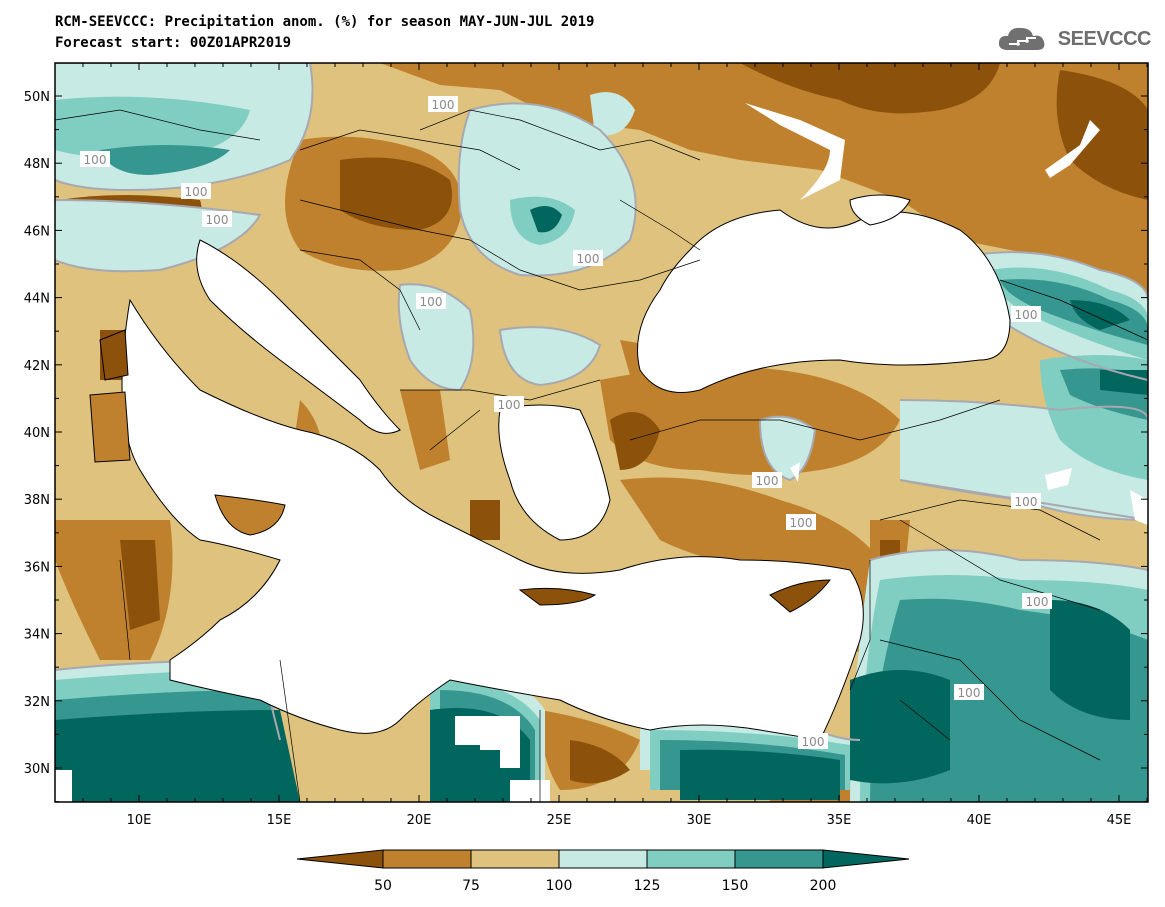 This screenshot has width=1165, height=907. Describe the element at coordinates (340, 859) in the screenshot. I see `colorbar-lower-arrow` at that location.